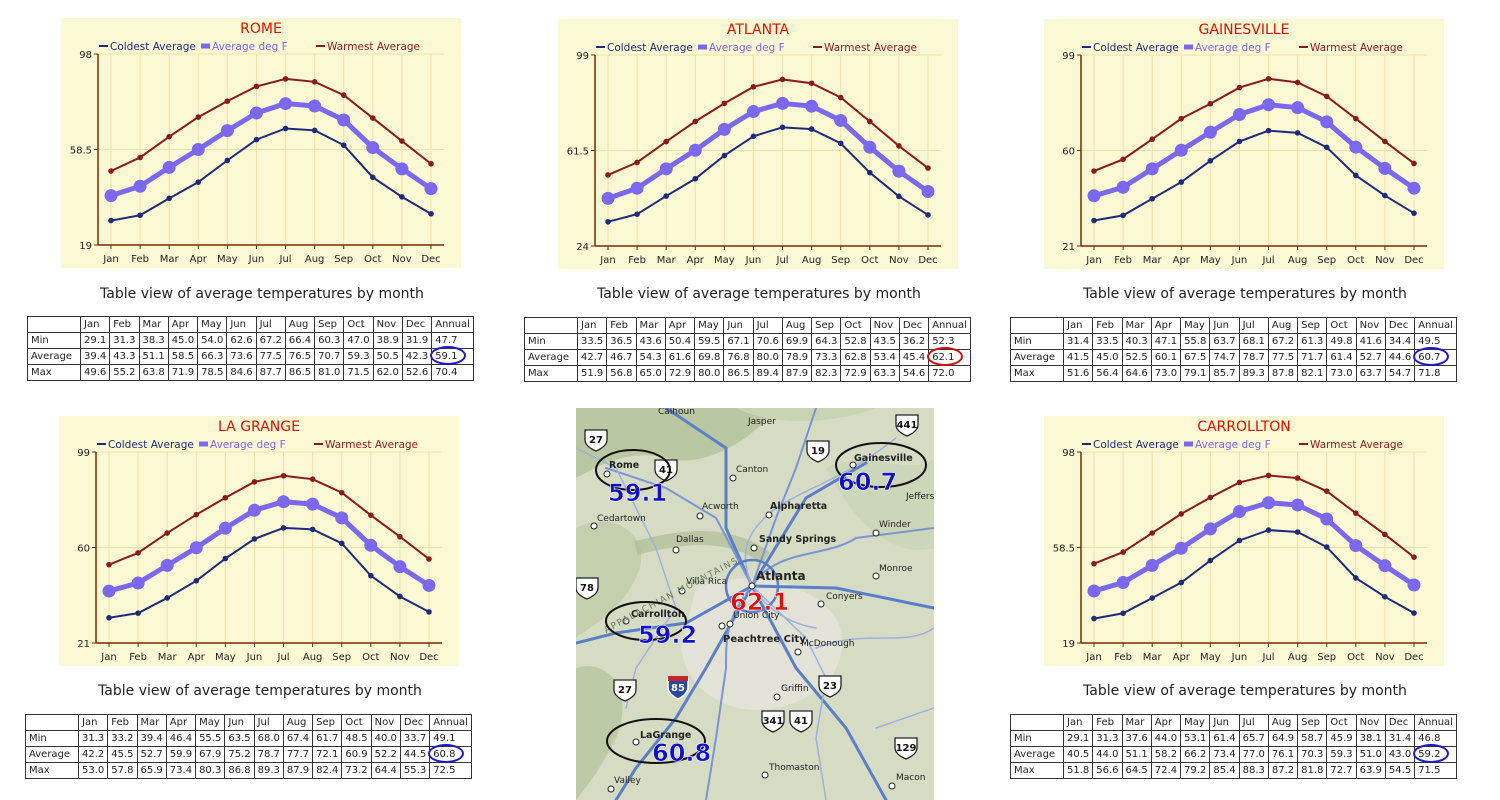 This screenshot has width=1500, height=800. Describe the element at coordinates (197, 657) in the screenshot. I see `x-tick-label: Apr` at that location.